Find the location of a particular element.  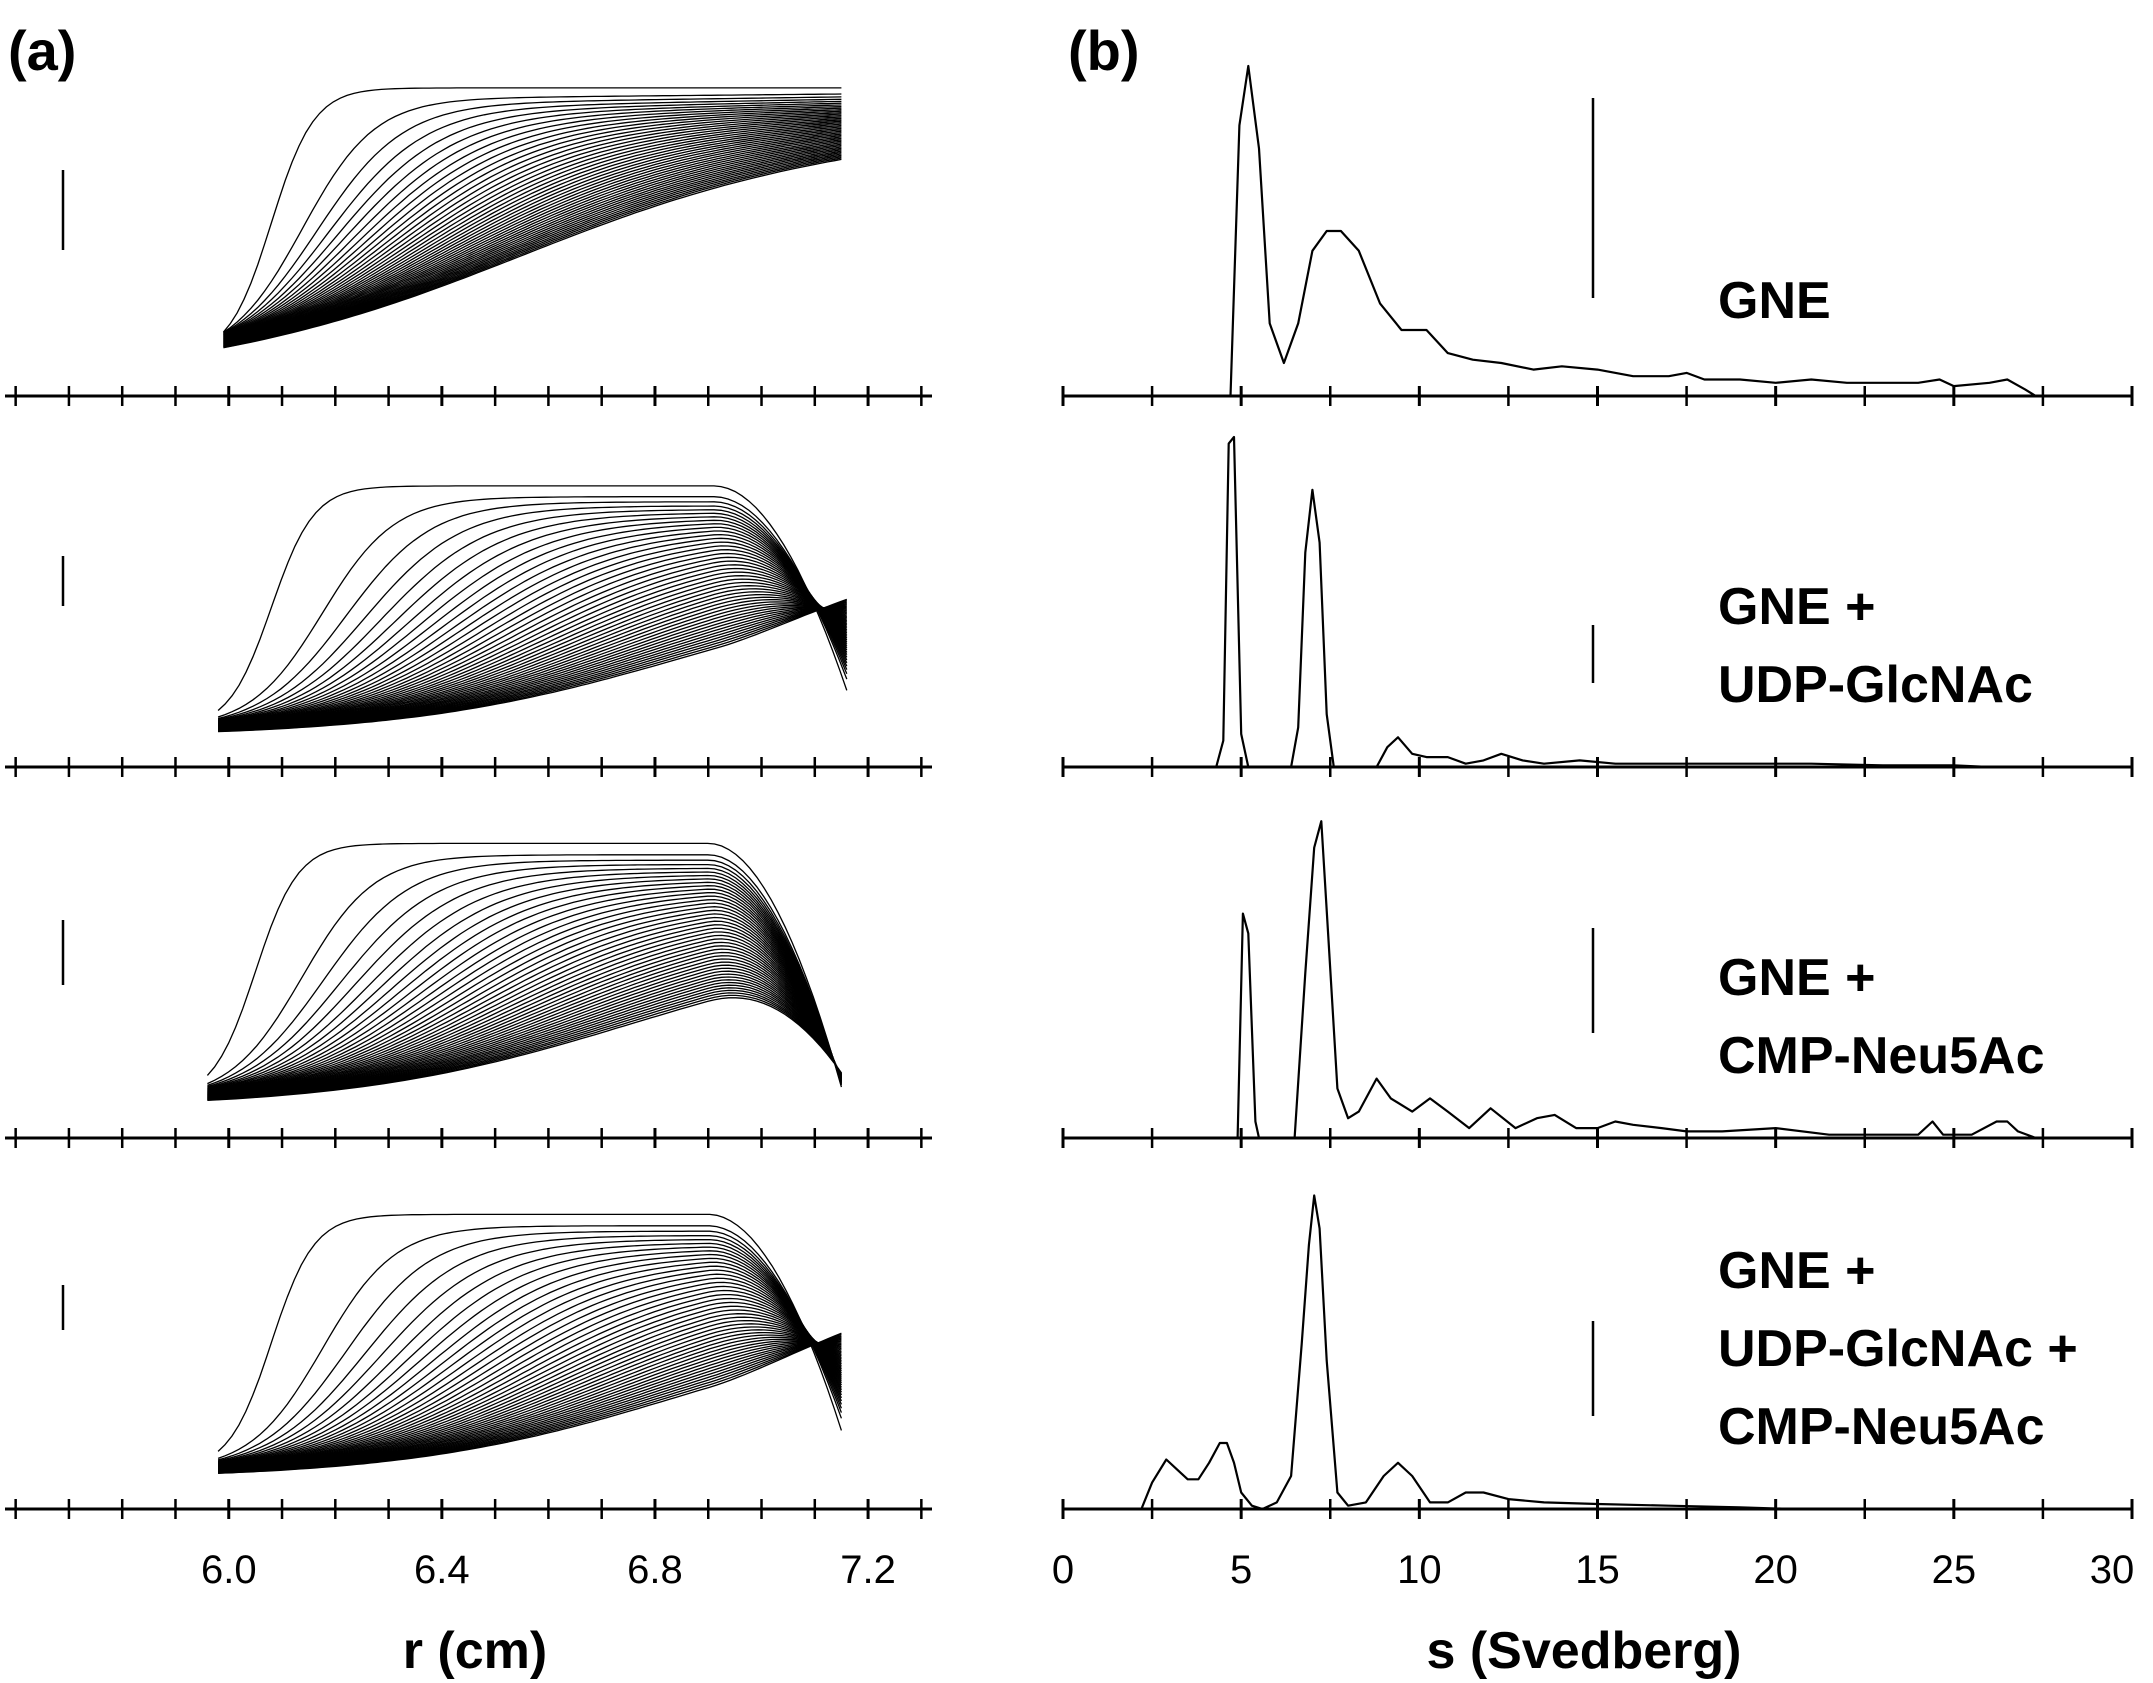

panel-a-x-tick-label: 7.2 is located at coordinates (868, 1570).